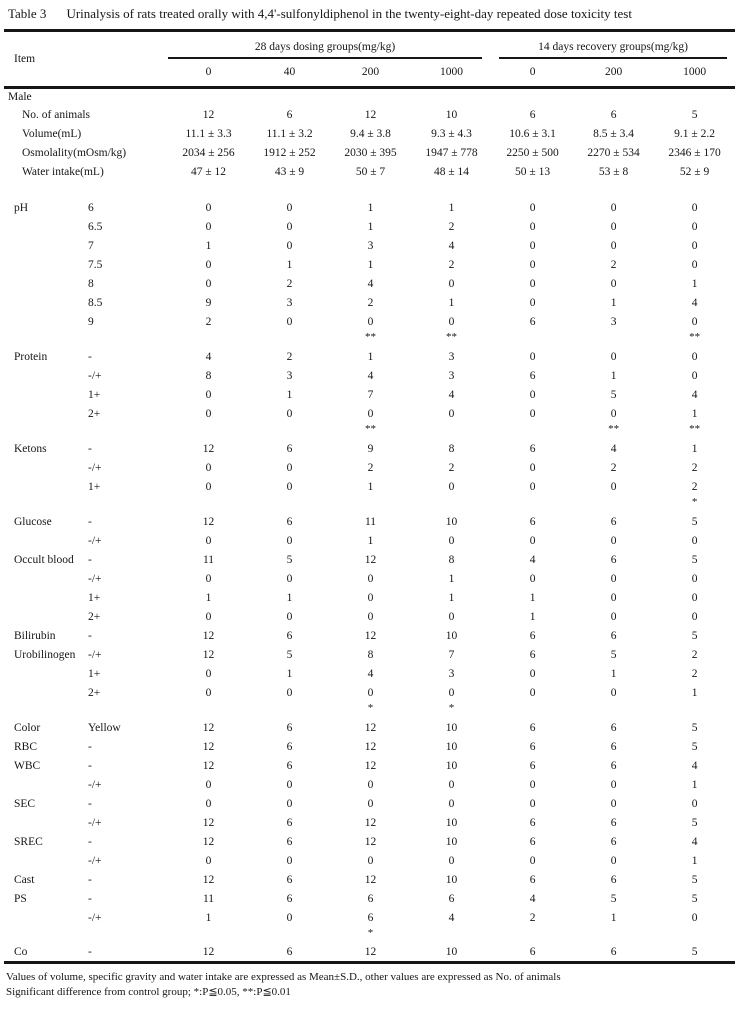 This screenshot has height=1020, width=736. I want to click on value-cell: 52 ± 9, so click(694, 172).